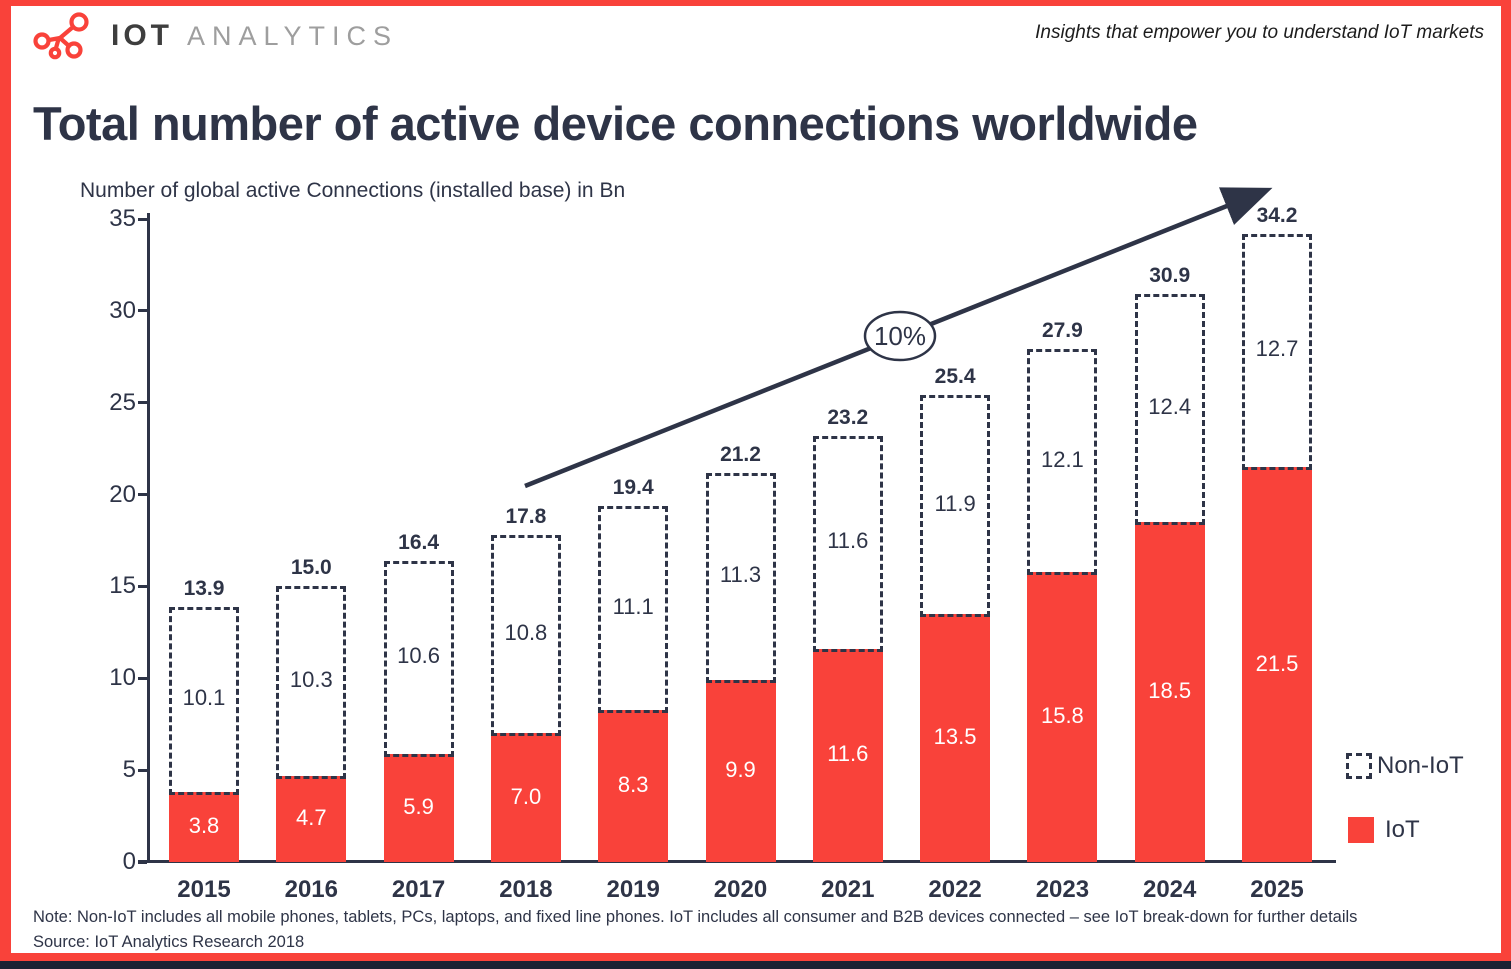  I want to click on footnote-source: Source: IoT Analytics Research 2018, so click(169, 942).